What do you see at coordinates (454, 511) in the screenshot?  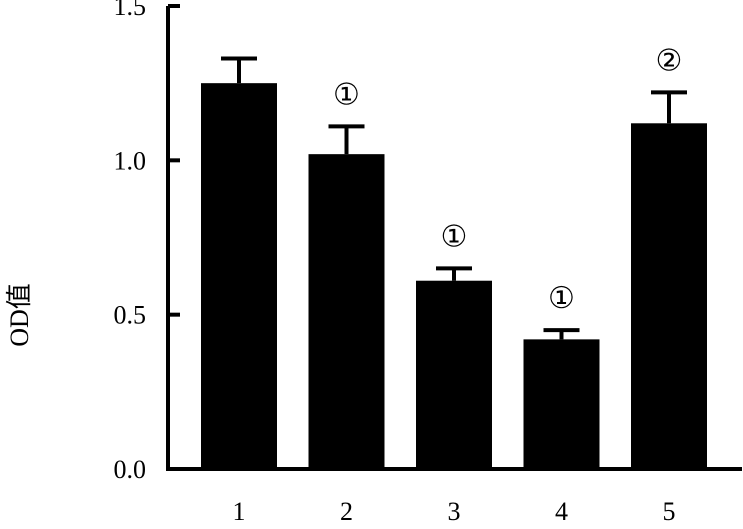 I see `x-tick-label: 3` at bounding box center [454, 511].